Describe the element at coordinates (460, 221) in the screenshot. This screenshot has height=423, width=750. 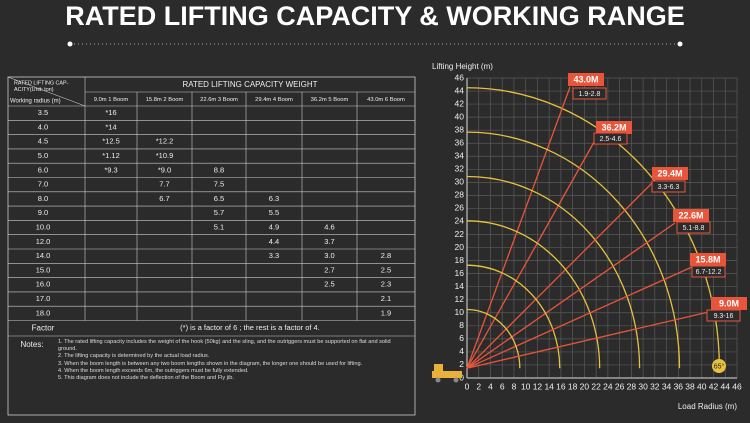
I see `y-tick-label: 24` at that location.